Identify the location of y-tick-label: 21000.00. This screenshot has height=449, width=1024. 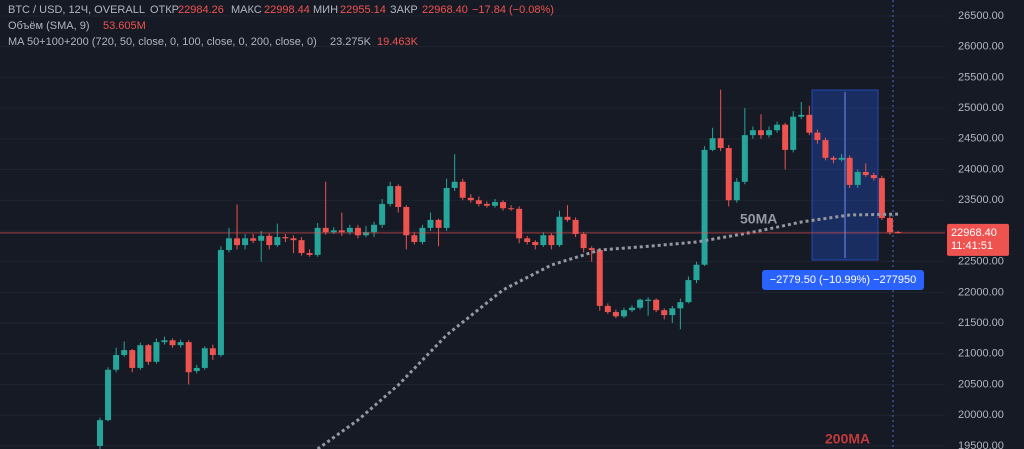
(981, 354).